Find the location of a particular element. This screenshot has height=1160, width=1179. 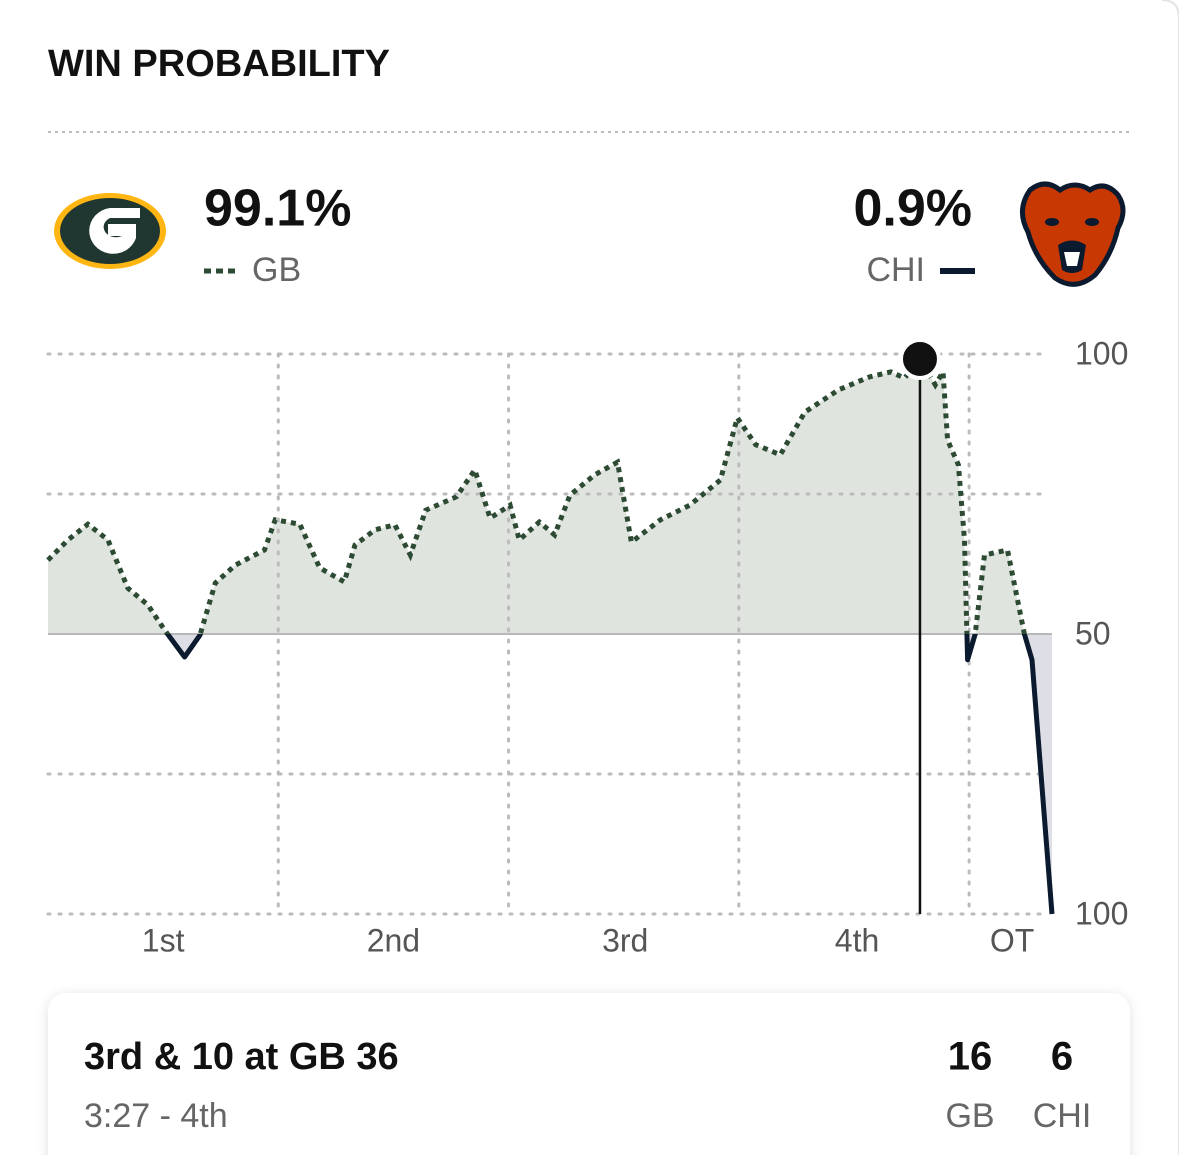

x-tick-label: 4th is located at coordinates (857, 940).